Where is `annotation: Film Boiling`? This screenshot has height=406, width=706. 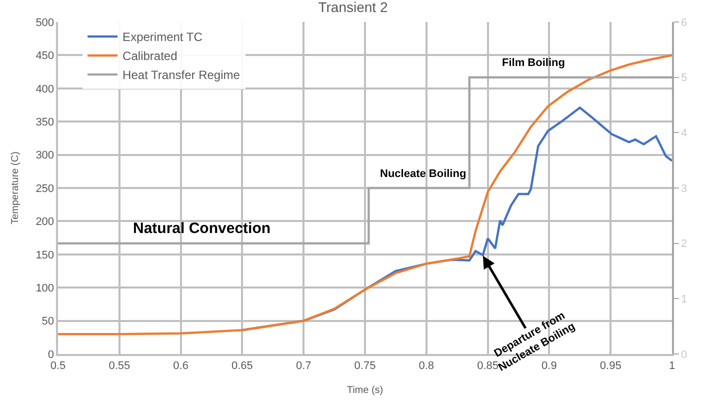 annotation: Film Boiling is located at coordinates (533, 63).